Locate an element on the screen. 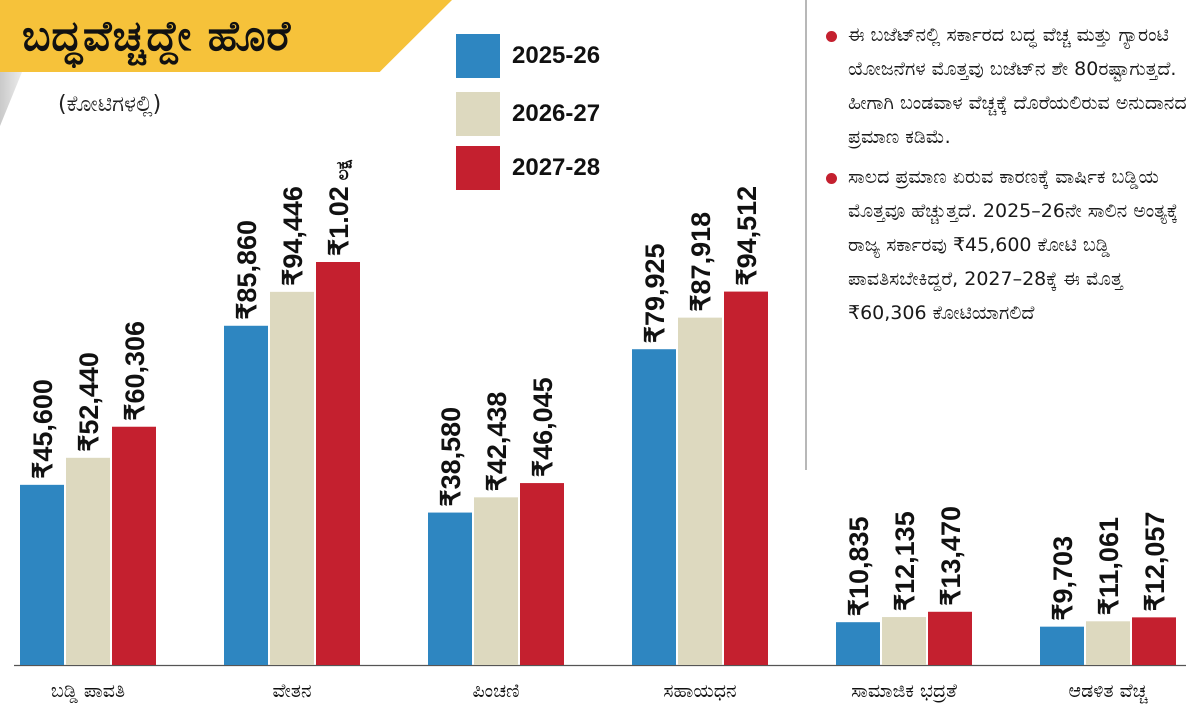  category-label: ಸಾಮಾಜಿಕ ಭದ್ರತೆ is located at coordinates (904, 691).